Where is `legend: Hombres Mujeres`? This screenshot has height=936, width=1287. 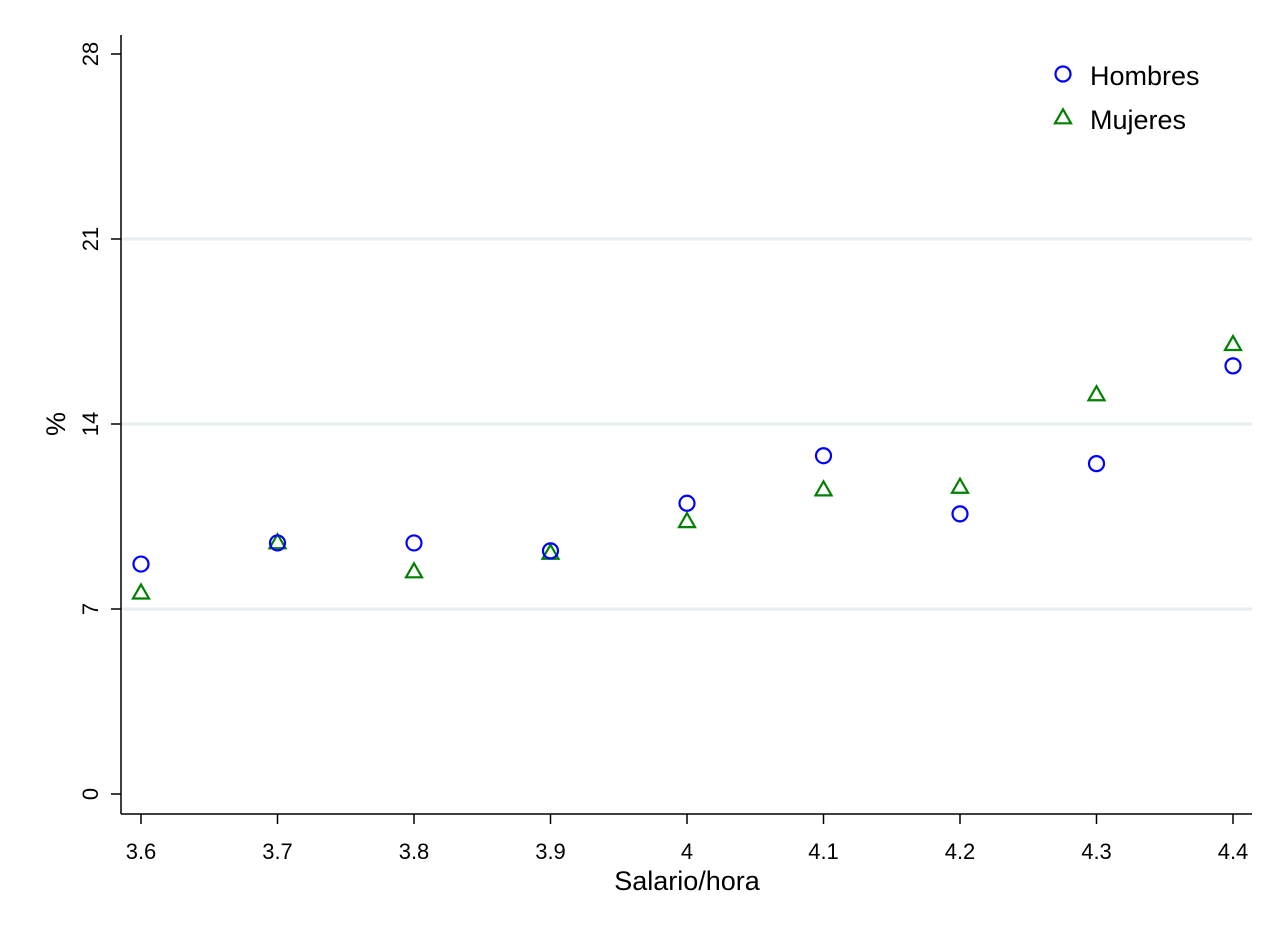
legend: Hombres Mujeres is located at coordinates (1126, 98).